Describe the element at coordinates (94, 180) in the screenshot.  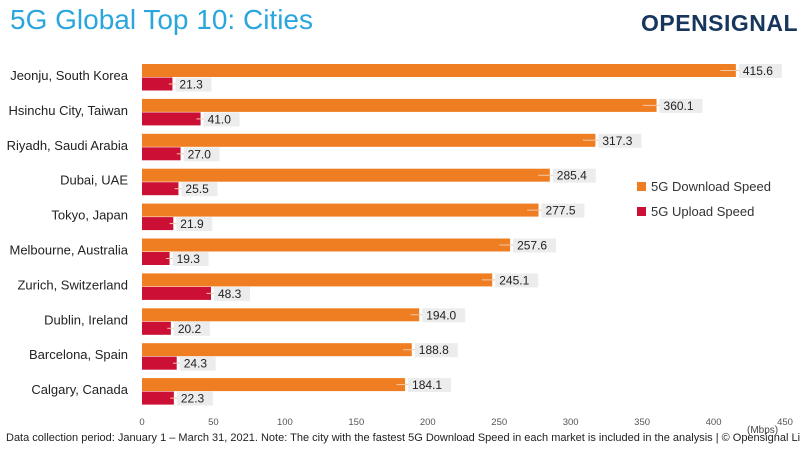
I see `category-label: Dubai, UAE` at that location.